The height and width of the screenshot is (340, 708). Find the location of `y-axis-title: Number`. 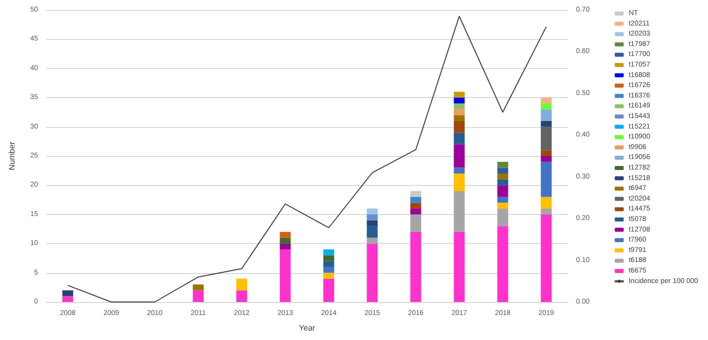

y-axis-title: Number is located at coordinates (12, 155).